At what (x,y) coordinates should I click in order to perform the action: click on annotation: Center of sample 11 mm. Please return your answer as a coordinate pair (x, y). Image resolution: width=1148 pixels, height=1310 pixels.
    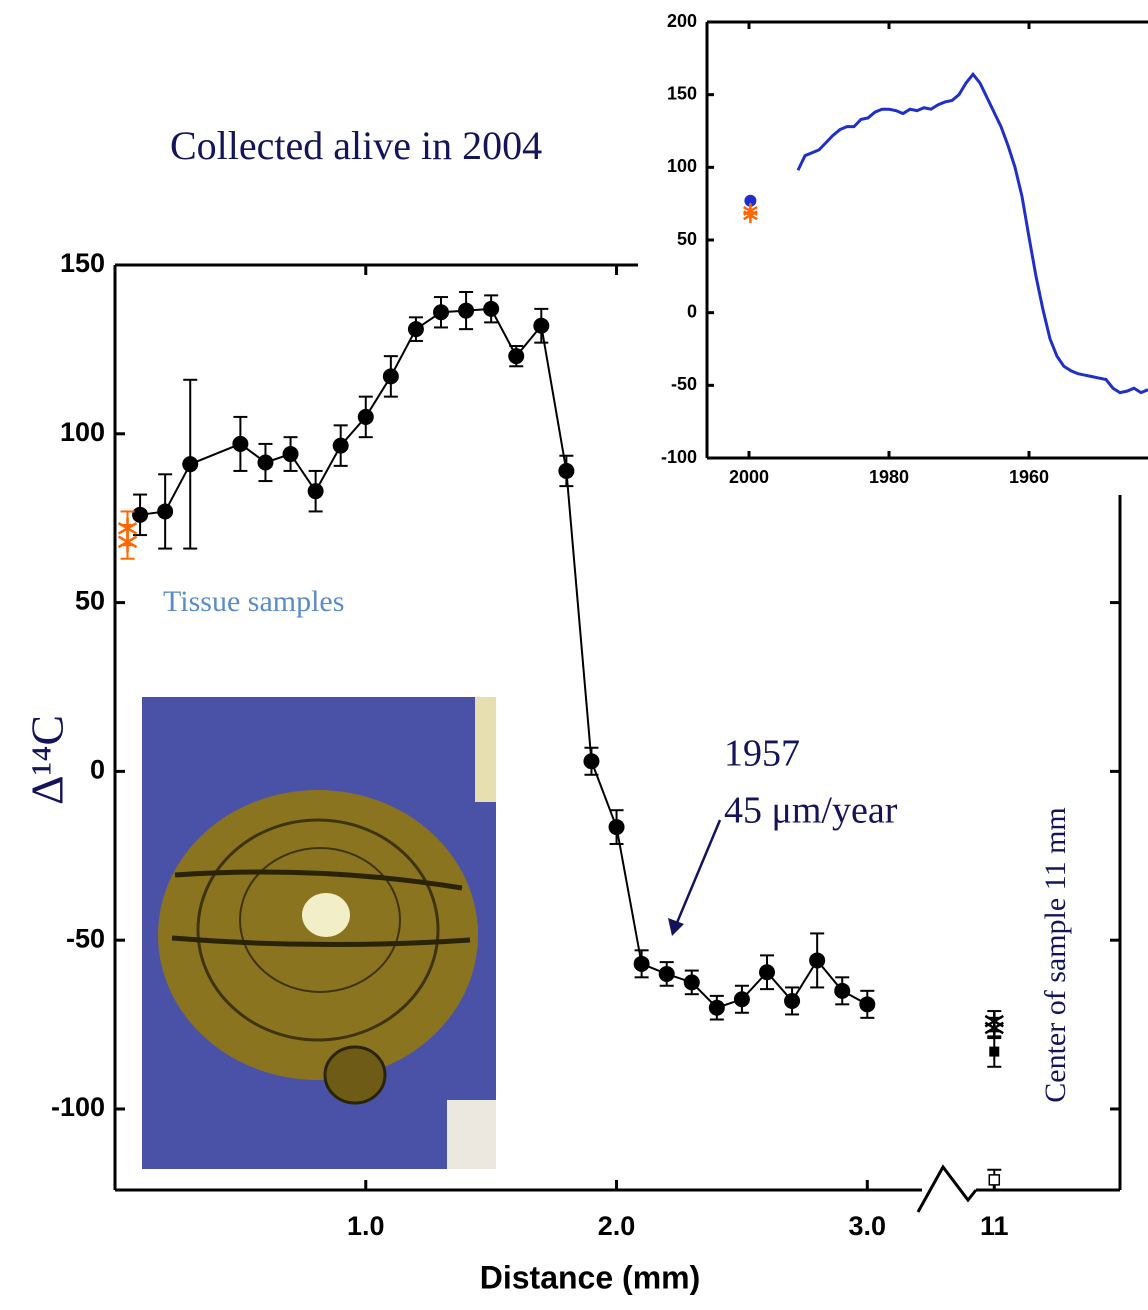
    Looking at the image, I should click on (1055, 955).